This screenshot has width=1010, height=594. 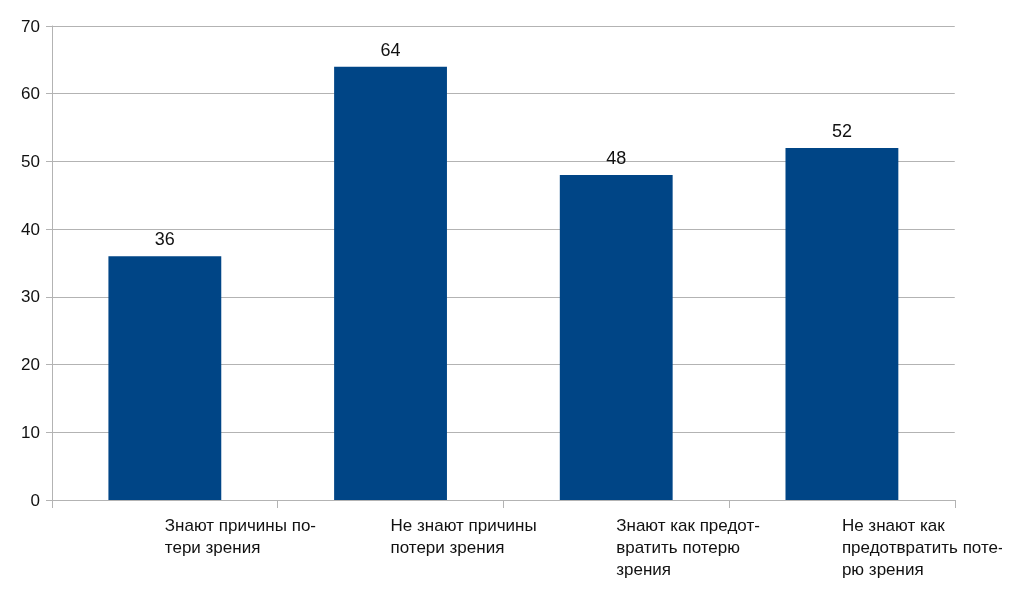 I want to click on data-label: 36, so click(x=164, y=239).